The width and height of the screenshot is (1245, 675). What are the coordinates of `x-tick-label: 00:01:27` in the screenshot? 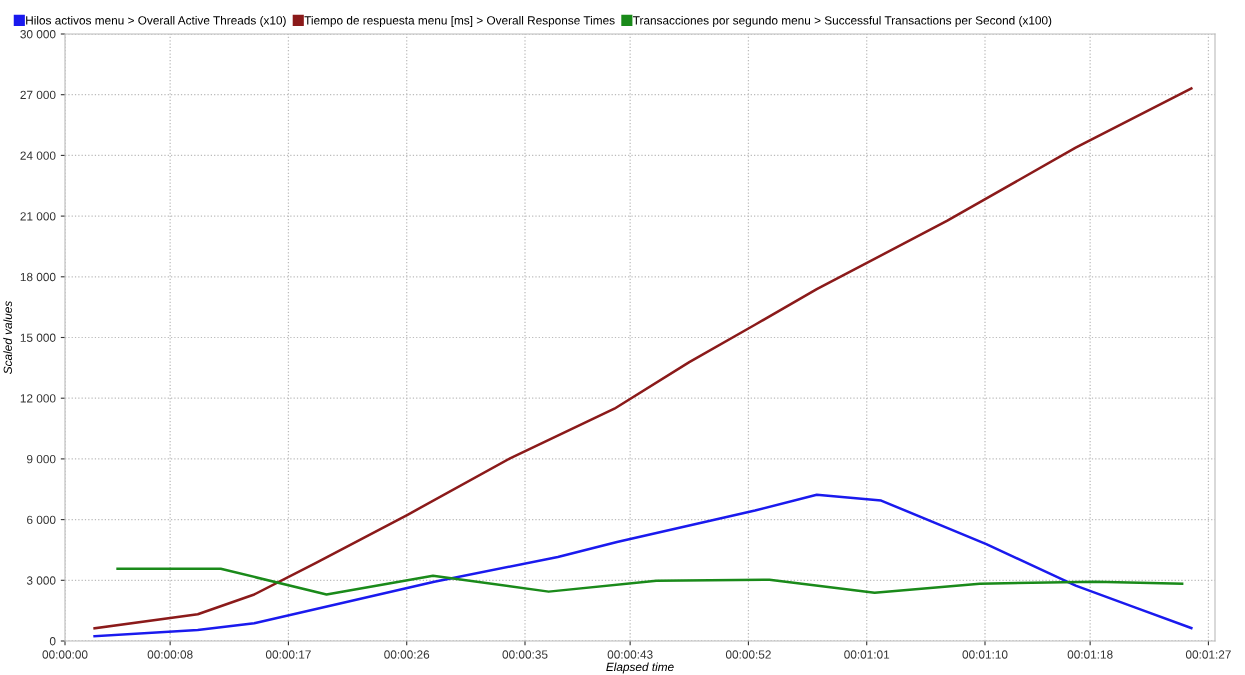 It's located at (1208, 654).